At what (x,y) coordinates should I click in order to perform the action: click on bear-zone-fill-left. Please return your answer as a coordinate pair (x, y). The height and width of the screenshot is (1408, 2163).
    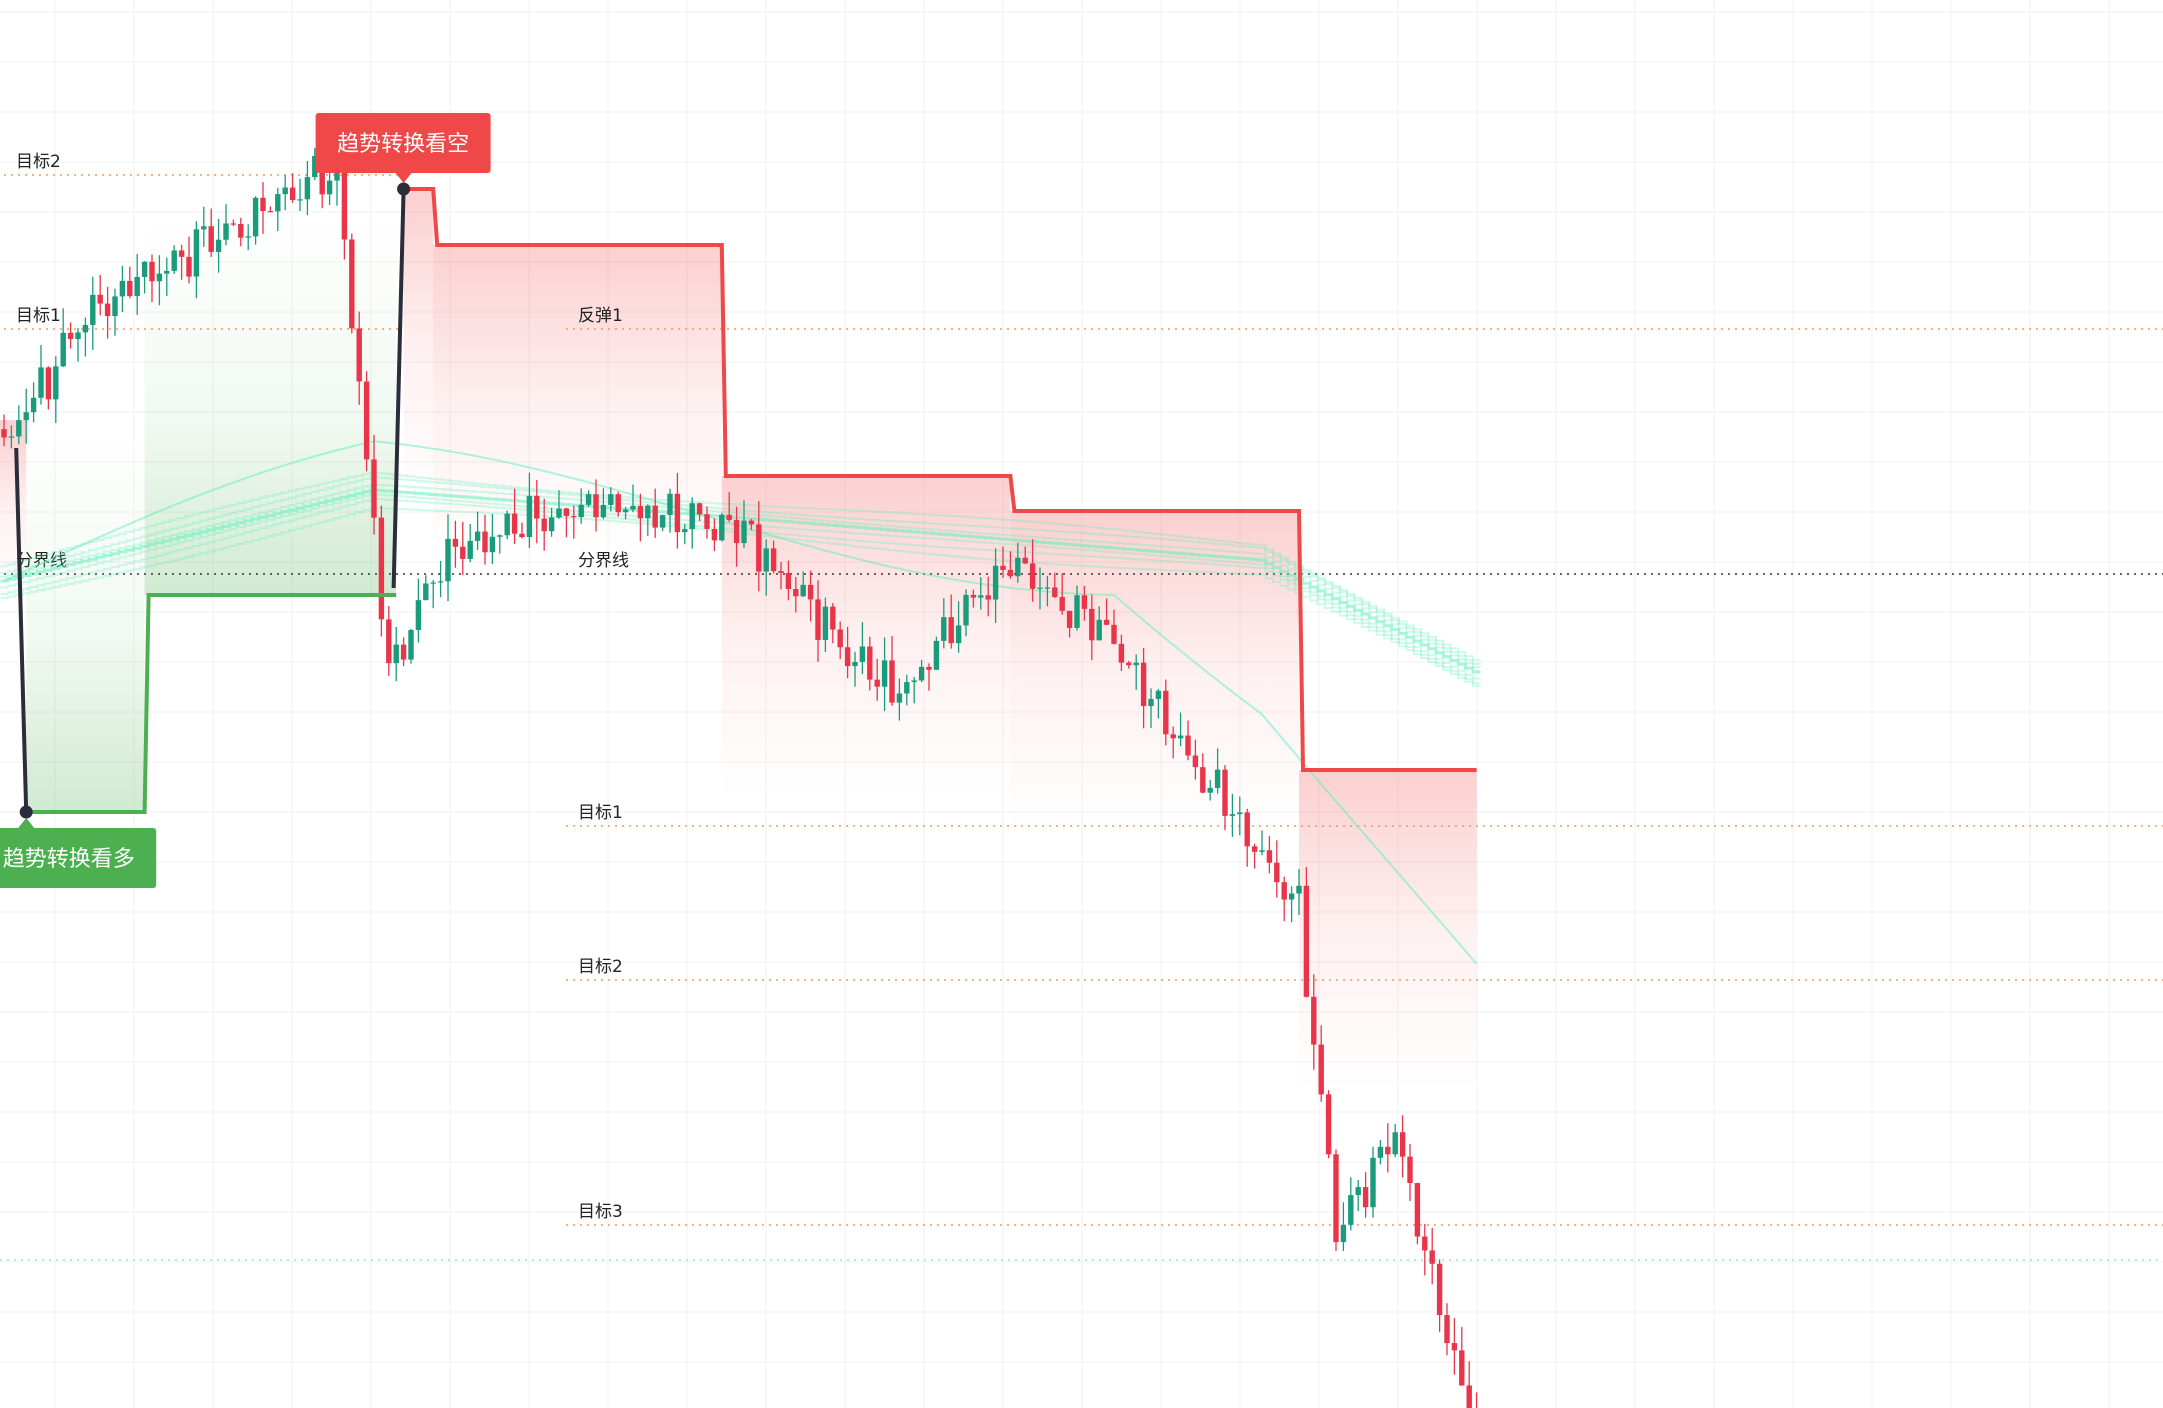
    Looking at the image, I should click on (13, 510).